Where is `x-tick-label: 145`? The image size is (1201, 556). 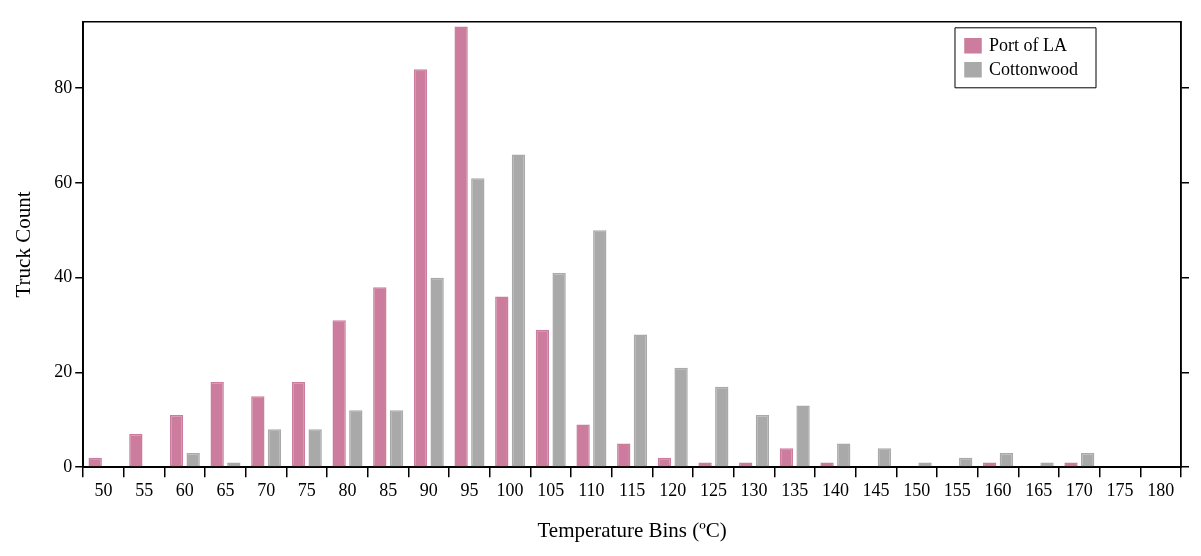
x-tick-label: 145 is located at coordinates (876, 489).